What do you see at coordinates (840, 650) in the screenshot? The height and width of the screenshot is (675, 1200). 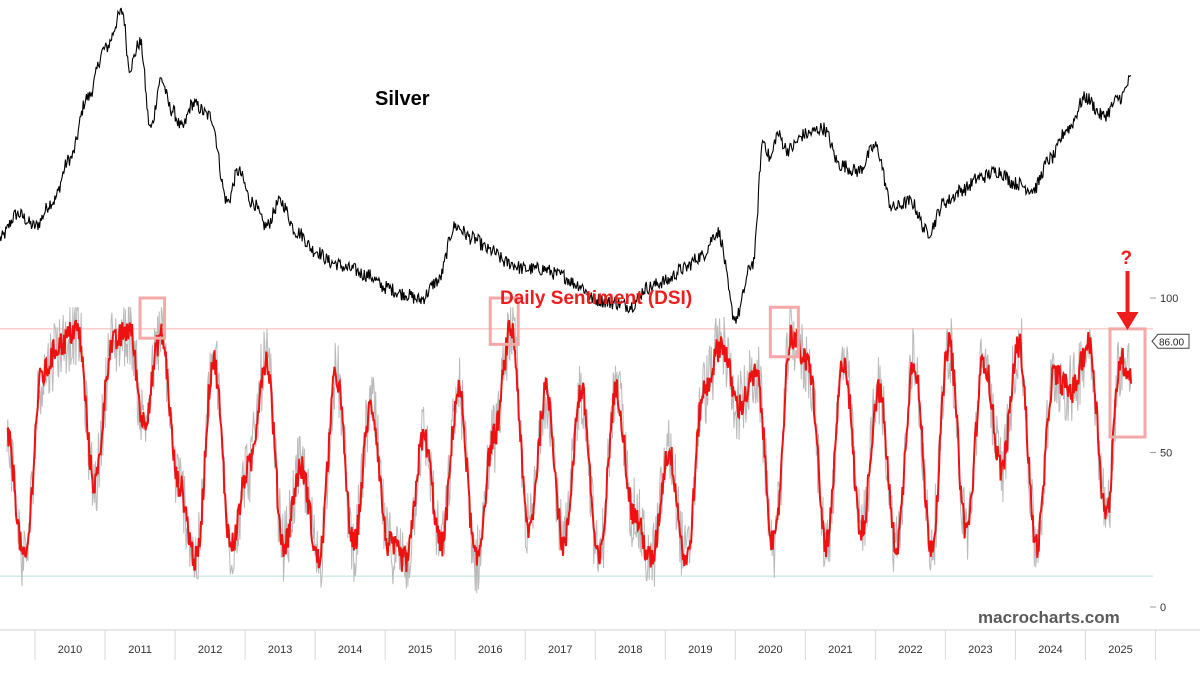 I see `x-tick-label: 2021` at bounding box center [840, 650].